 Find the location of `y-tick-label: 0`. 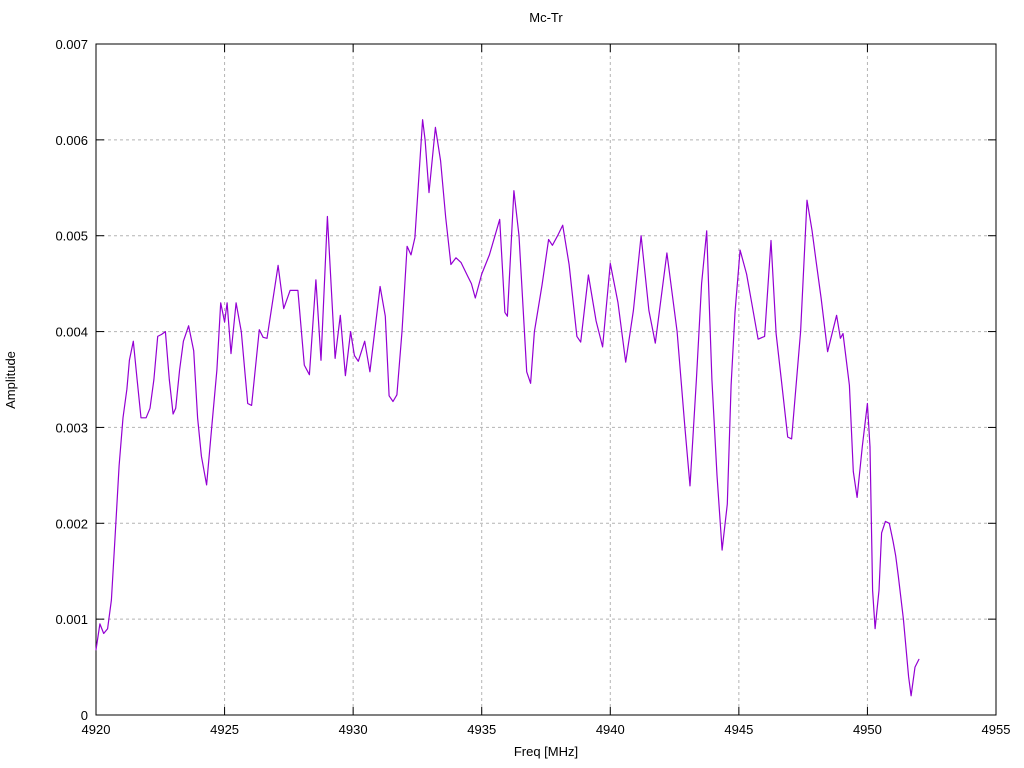

y-tick-label: 0 is located at coordinates (84, 715).